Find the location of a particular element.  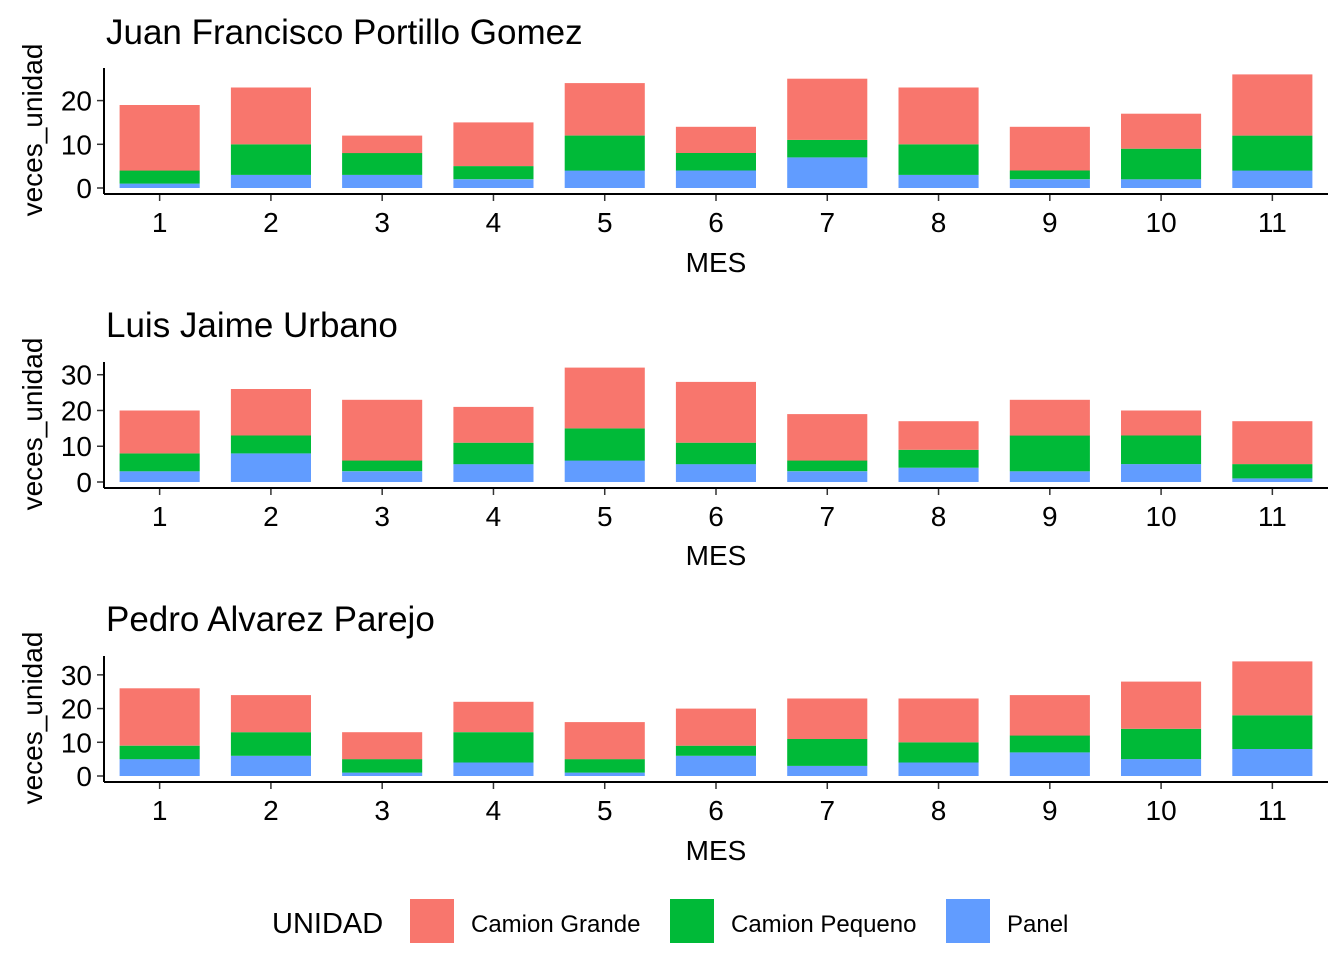

legend-label: Camion Pequeno is located at coordinates (823, 924).